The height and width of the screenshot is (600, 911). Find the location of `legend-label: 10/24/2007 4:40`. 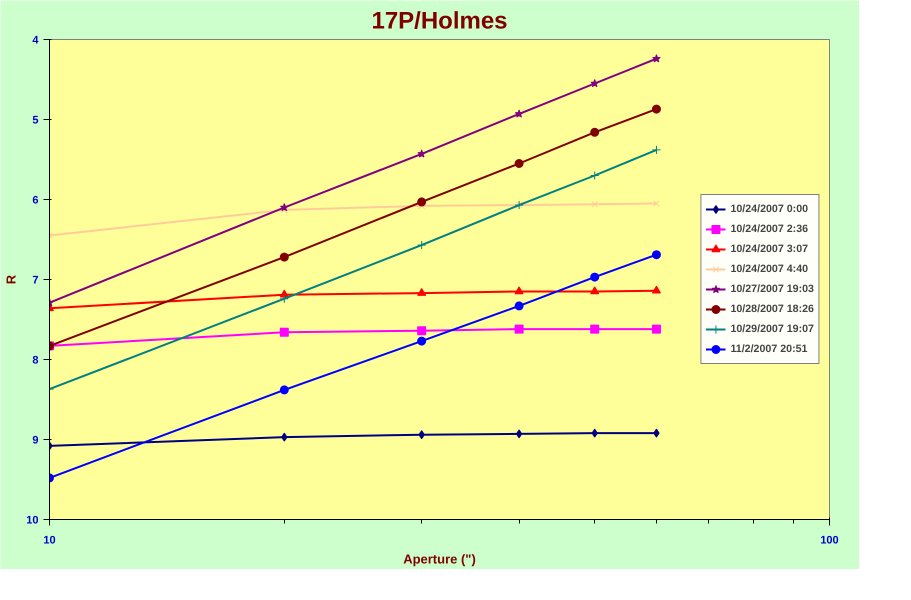

legend-label: 10/24/2007 4:40 is located at coordinates (769, 269).